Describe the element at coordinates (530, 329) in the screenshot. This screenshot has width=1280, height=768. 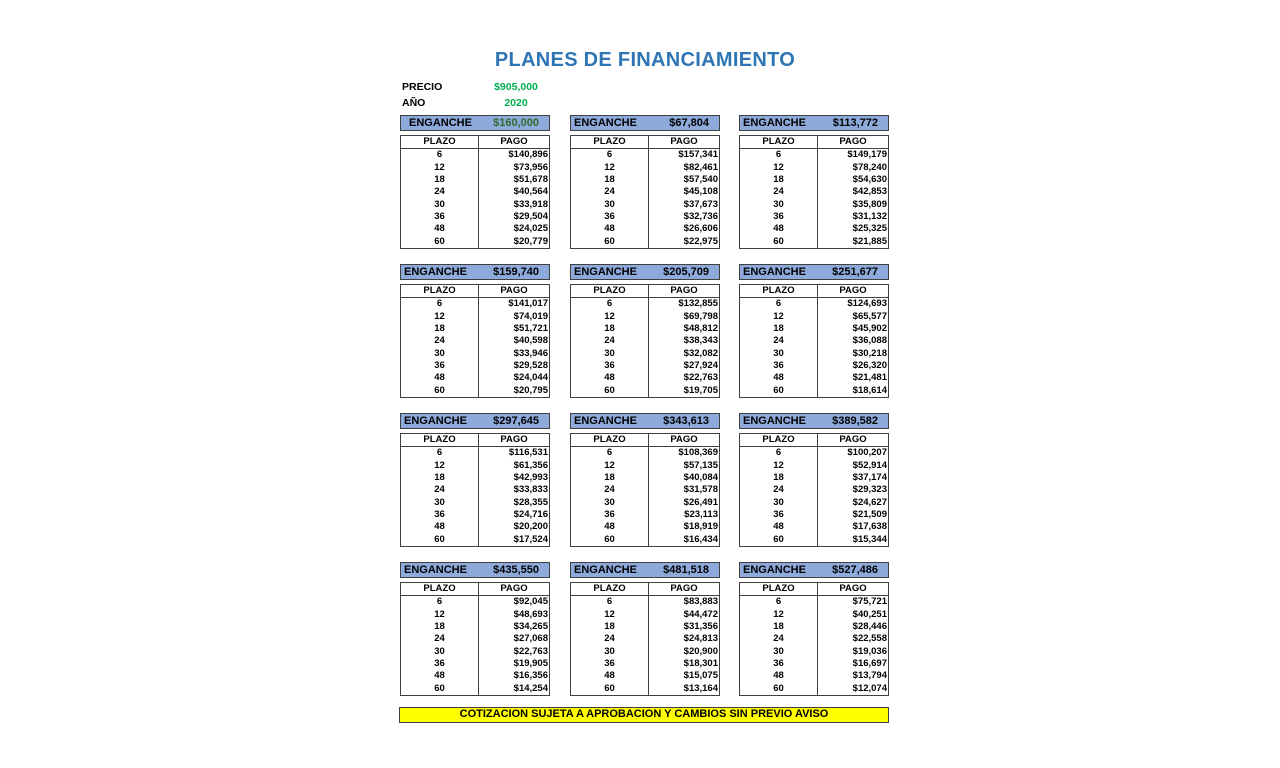
I see `pago-cell: $51,721` at that location.